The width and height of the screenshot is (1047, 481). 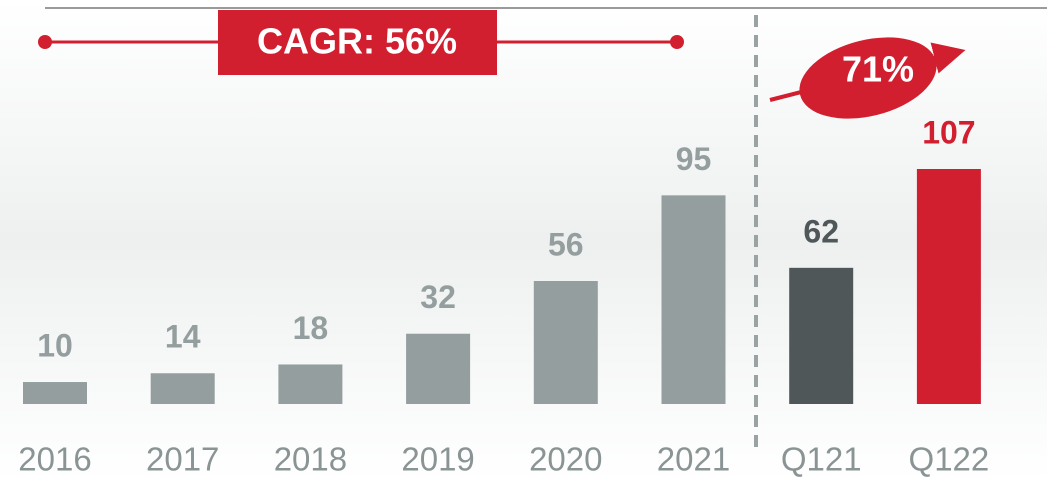 What do you see at coordinates (311, 328) in the screenshot?
I see `value-label: 18` at bounding box center [311, 328].